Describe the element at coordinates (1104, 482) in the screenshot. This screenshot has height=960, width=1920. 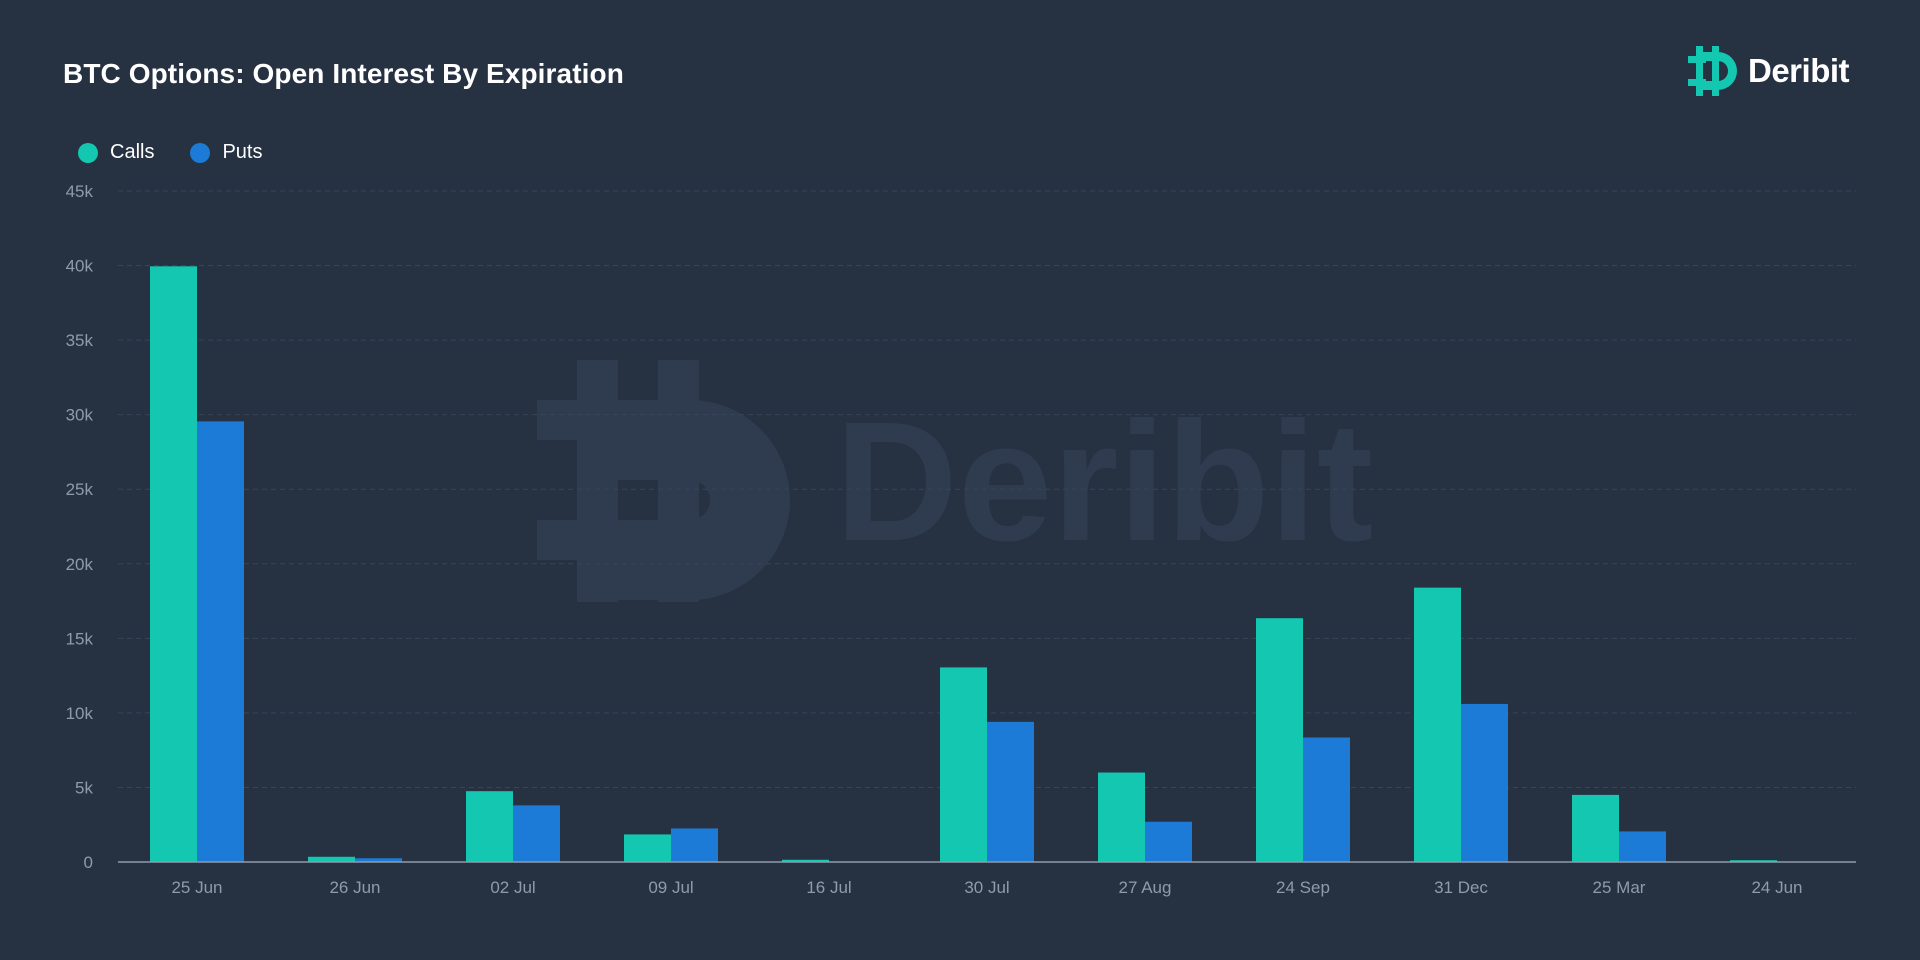
I see `watermark-wordmark: Deribit` at that location.